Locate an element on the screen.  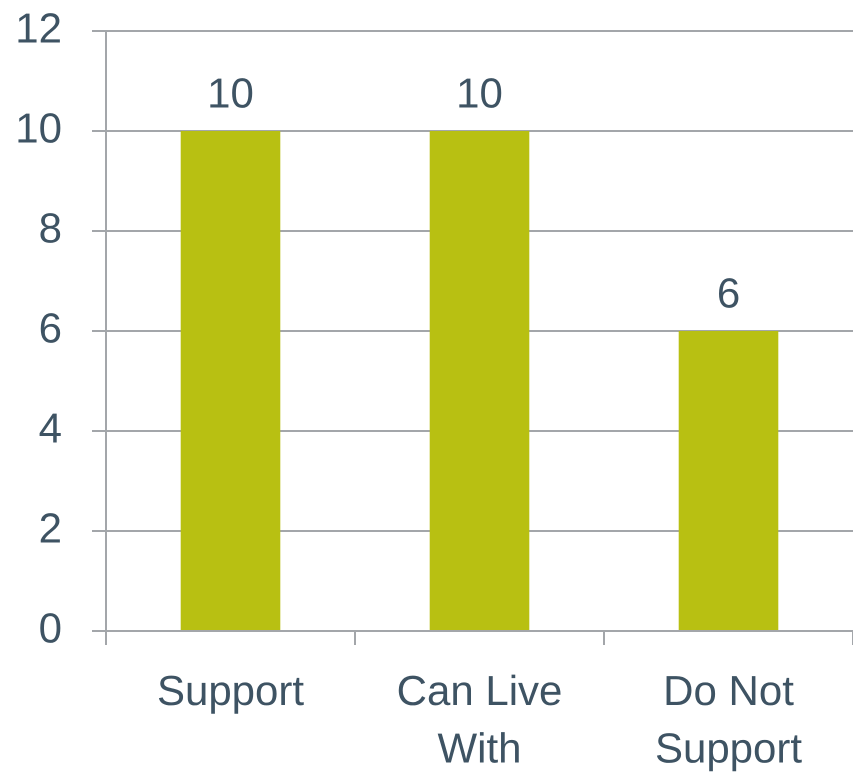
x-tick-label: Can Live With is located at coordinates (479, 719).